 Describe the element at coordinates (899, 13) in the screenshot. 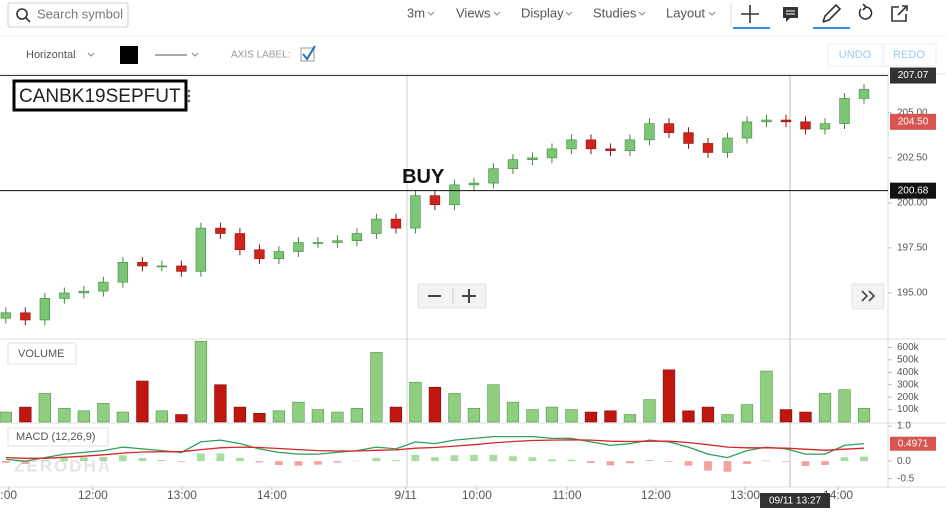

I see `popout-button` at that location.